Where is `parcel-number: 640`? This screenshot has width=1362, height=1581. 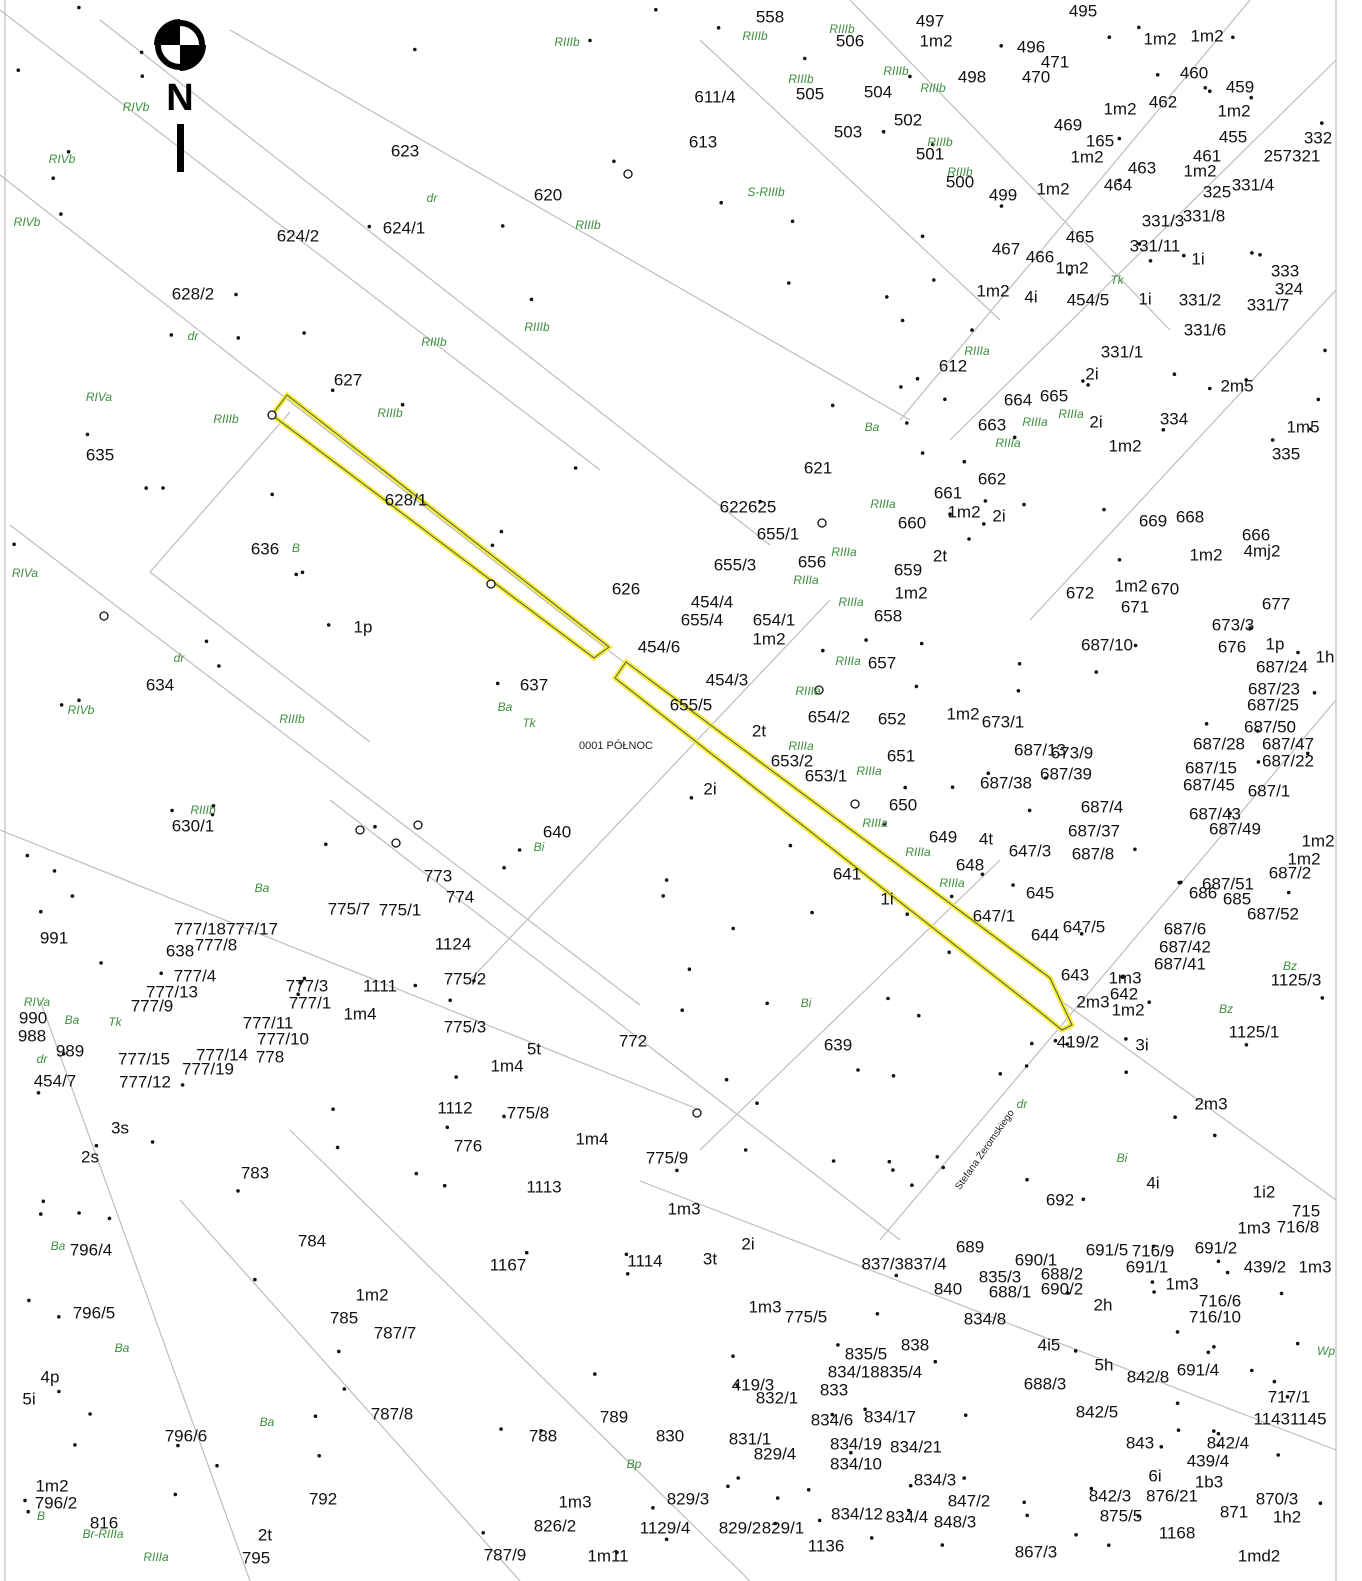
parcel-number: 640 is located at coordinates (557, 831).